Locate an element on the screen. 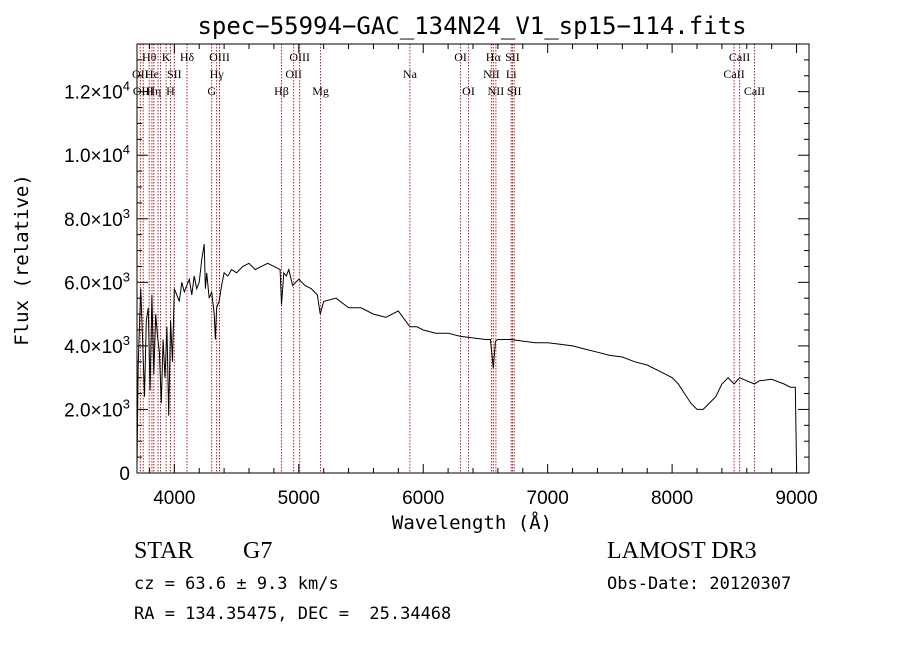  line-marker-label: Hβ is located at coordinates (281, 91).